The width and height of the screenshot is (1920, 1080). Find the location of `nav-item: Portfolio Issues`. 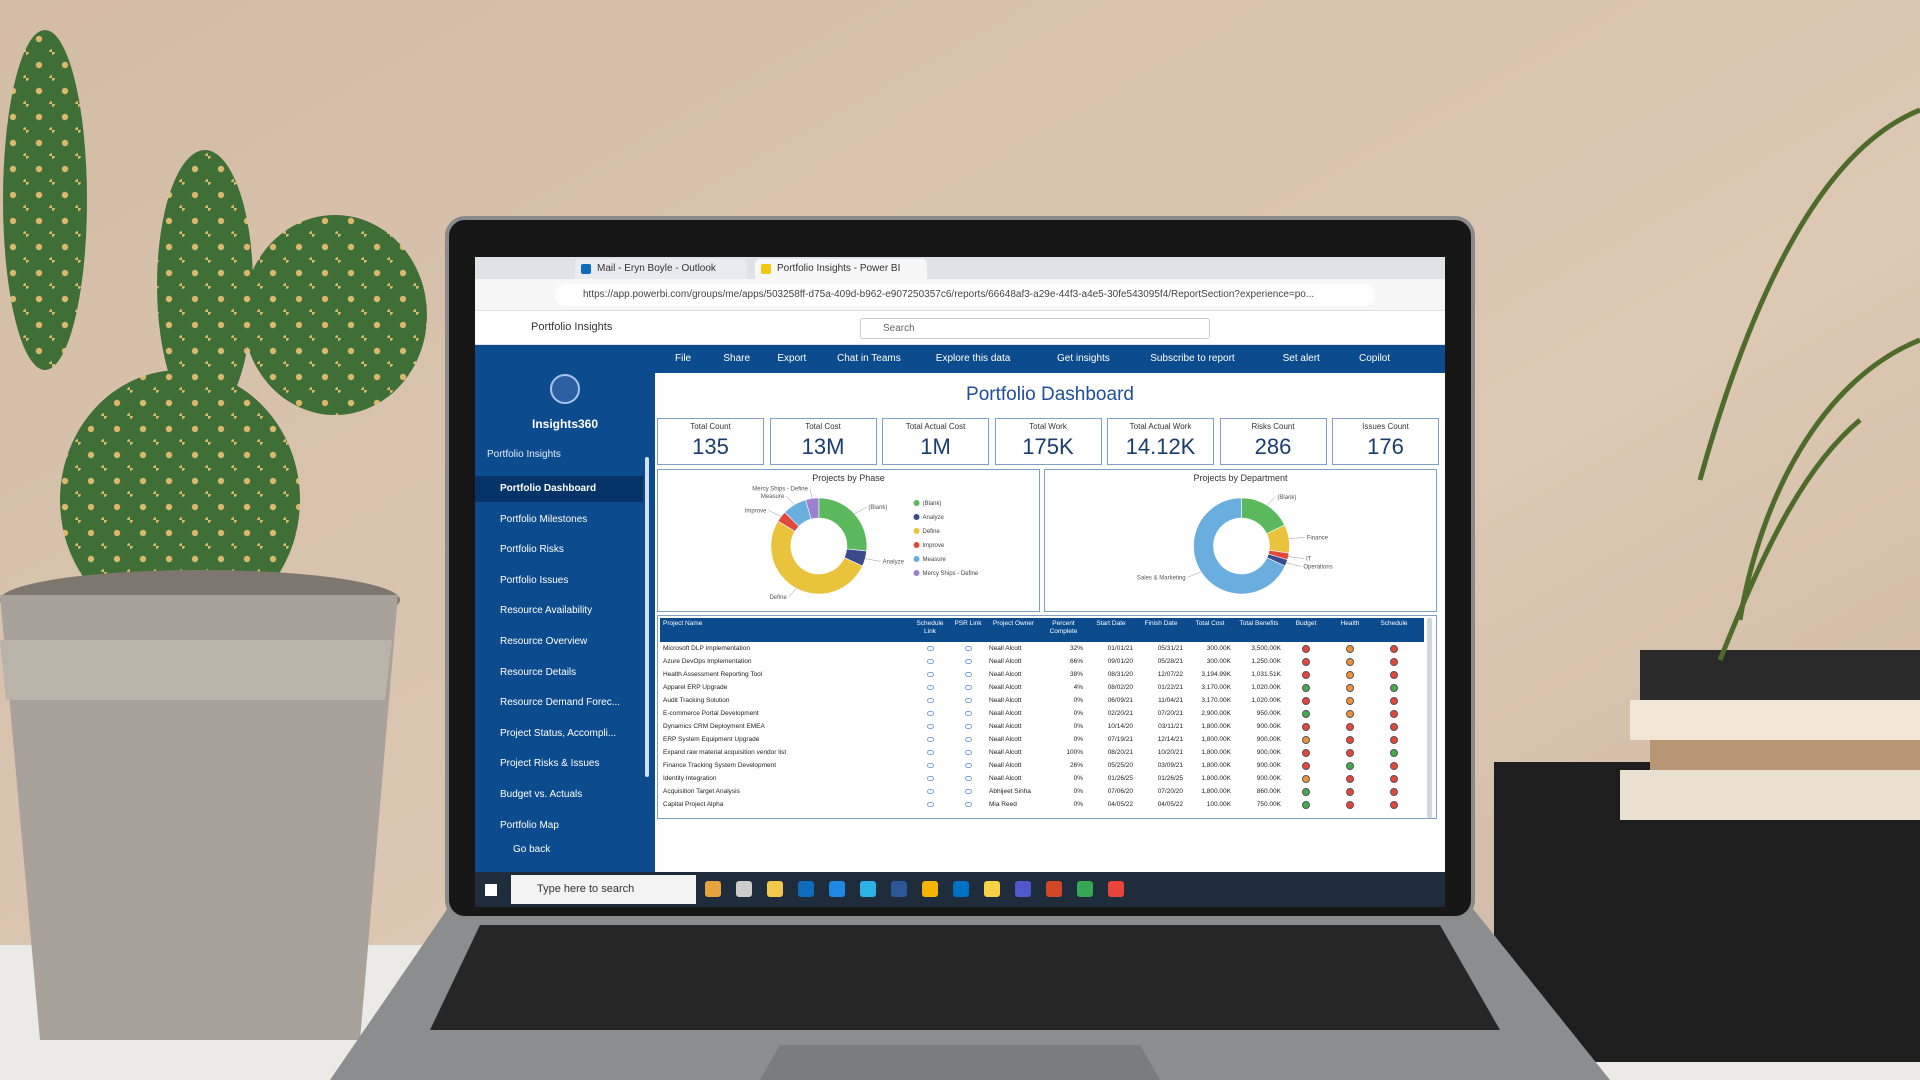

nav-item: Portfolio Issues is located at coordinates (534, 580).